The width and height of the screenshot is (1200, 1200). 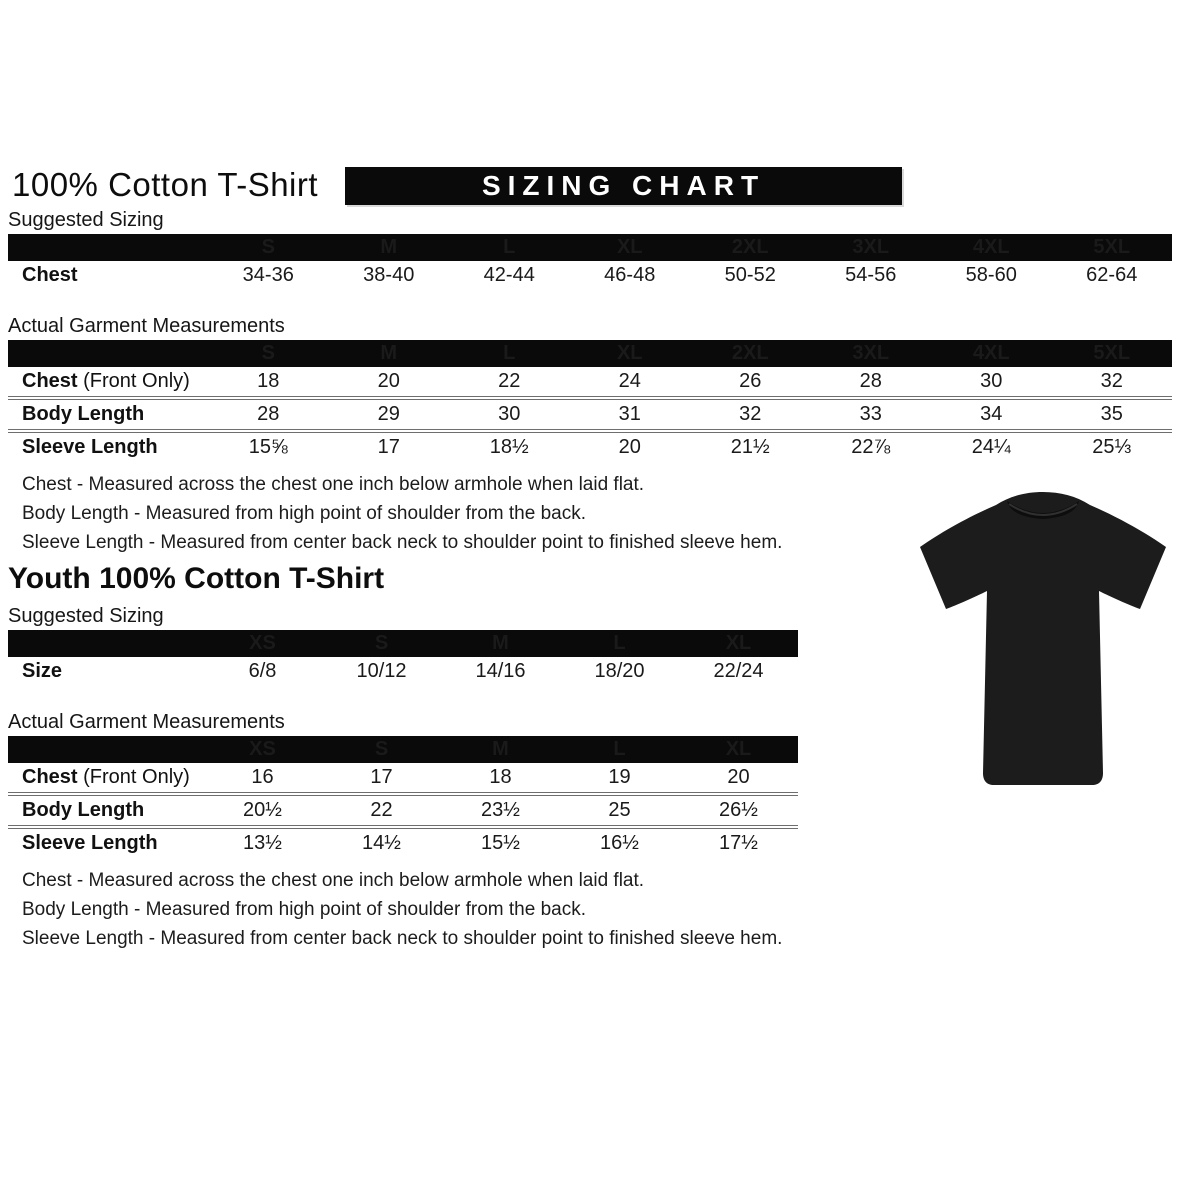 What do you see at coordinates (268, 414) in the screenshot?
I see `measurement-value: 28` at bounding box center [268, 414].